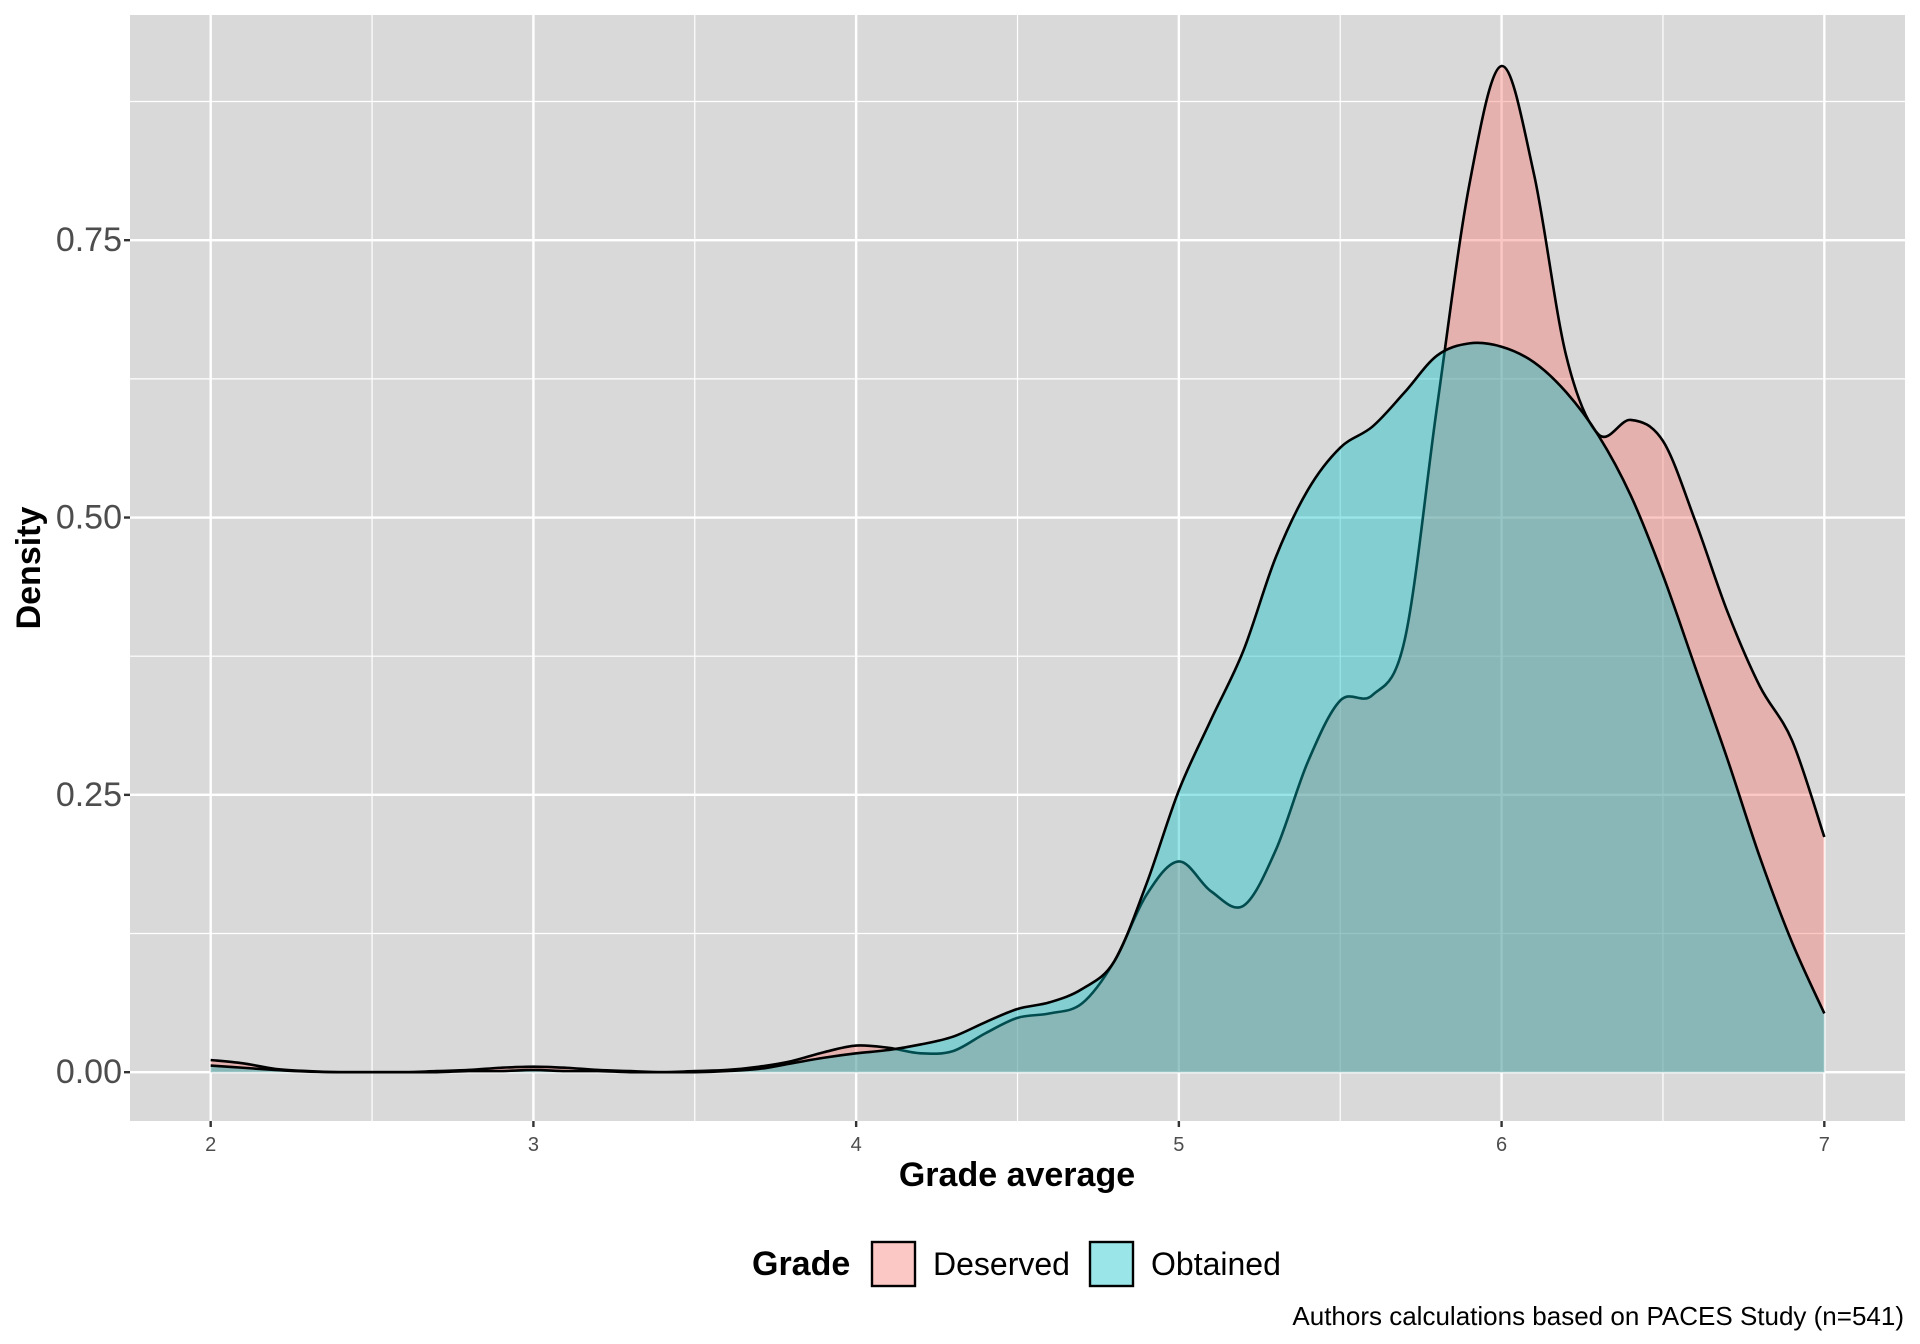 The image size is (1920, 1344). What do you see at coordinates (1501, 1145) in the screenshot?
I see `x-tick-label: 6` at bounding box center [1501, 1145].